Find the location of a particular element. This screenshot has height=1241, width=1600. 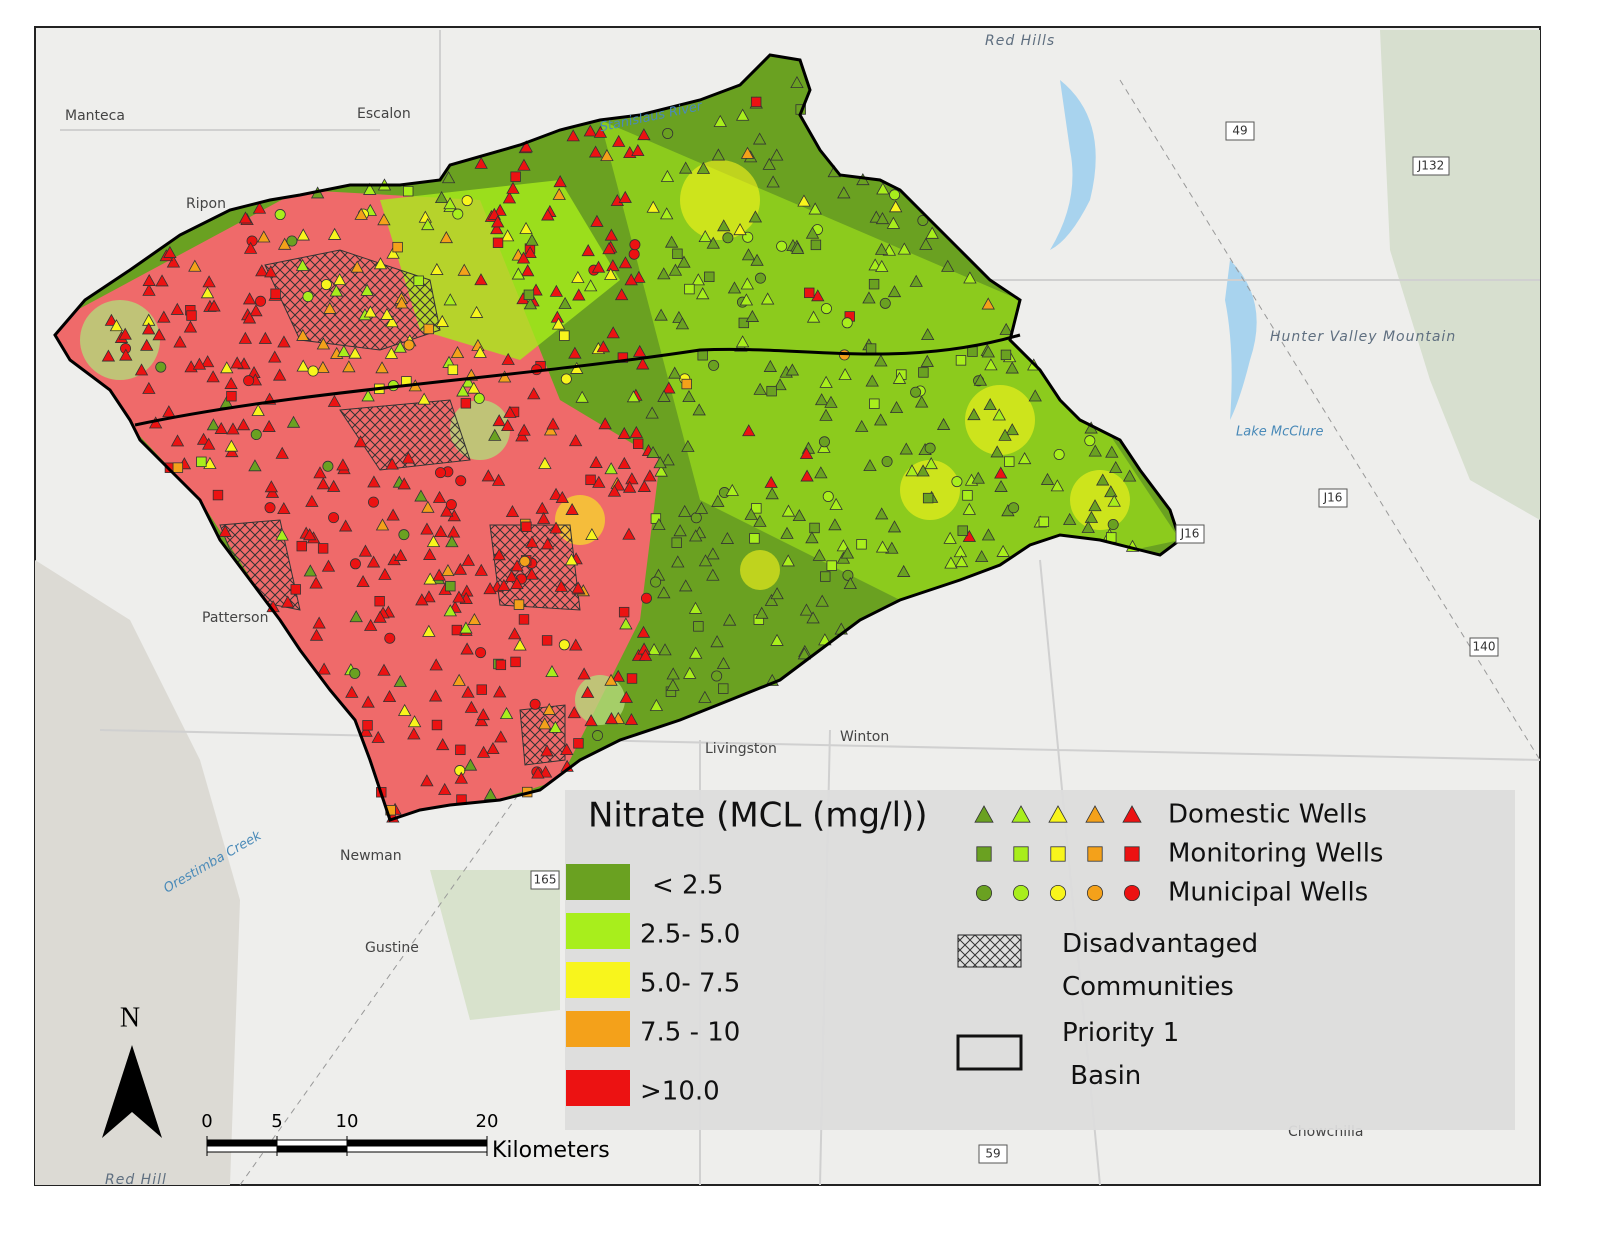

place-label: Livingston is located at coordinates (741, 749).